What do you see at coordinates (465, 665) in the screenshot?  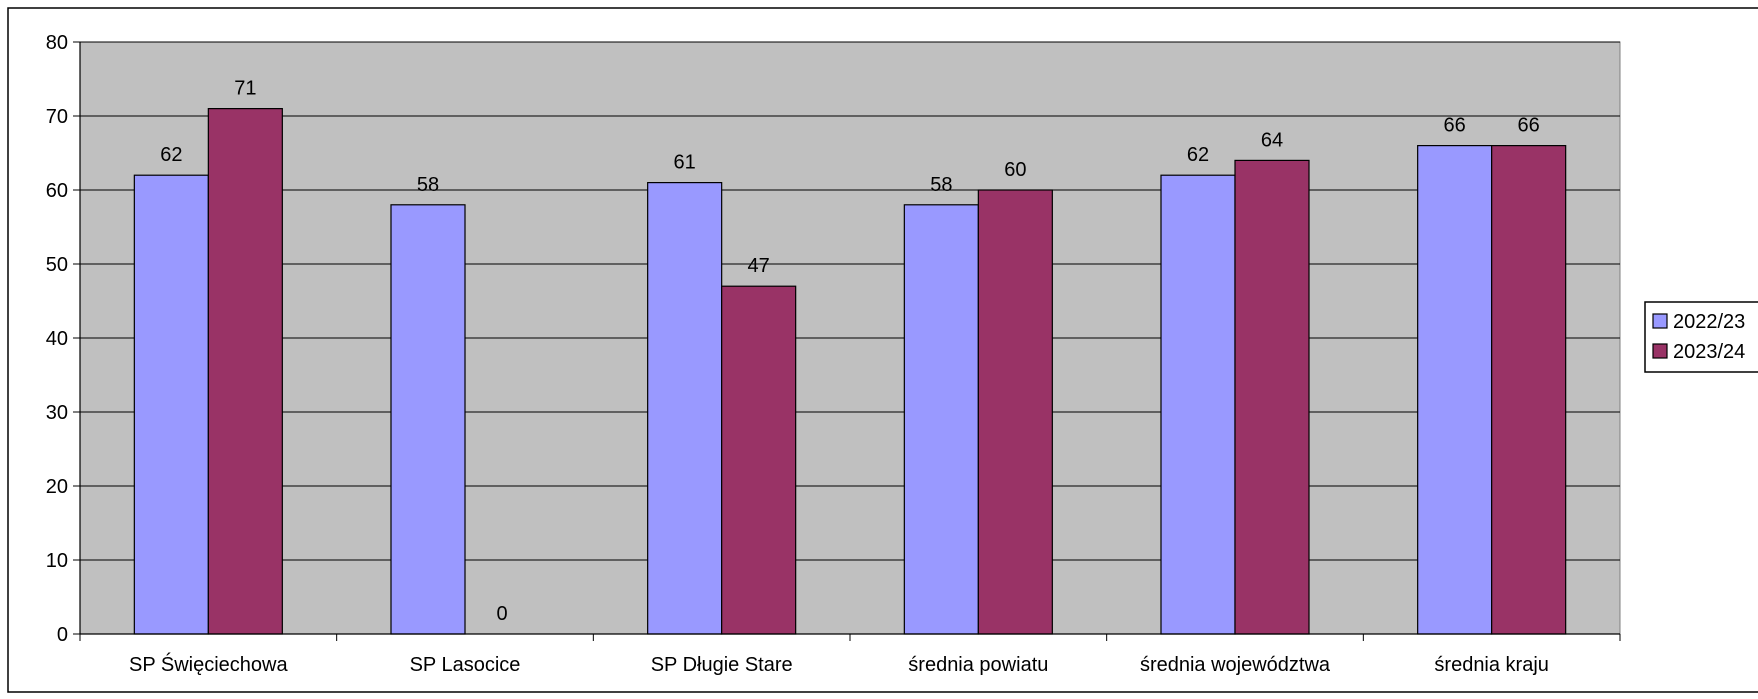 I see `category-label: SP Lasocice` at bounding box center [465, 665].